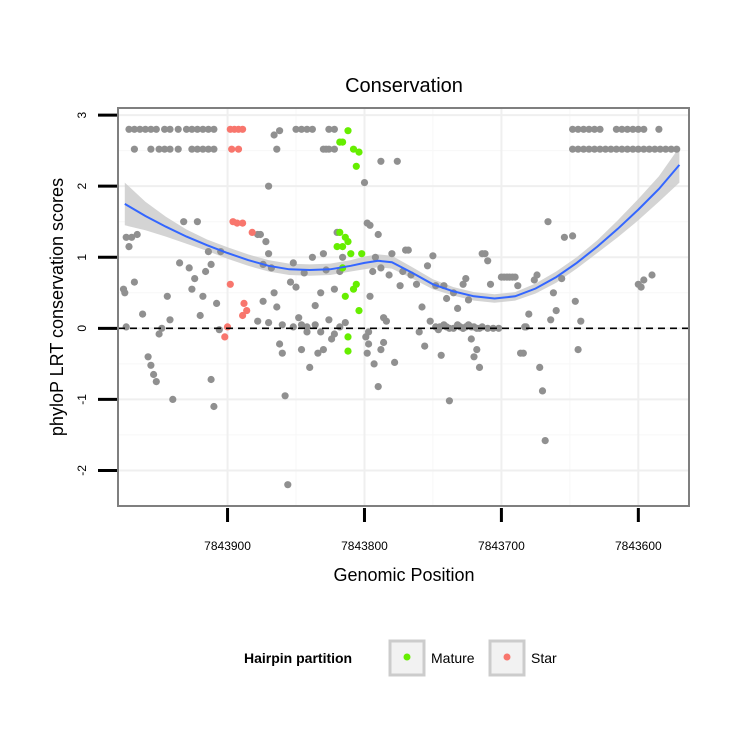 This screenshot has width=750, height=750. What do you see at coordinates (82, 328) in the screenshot?
I see `y-tick-label: 0` at bounding box center [82, 328].